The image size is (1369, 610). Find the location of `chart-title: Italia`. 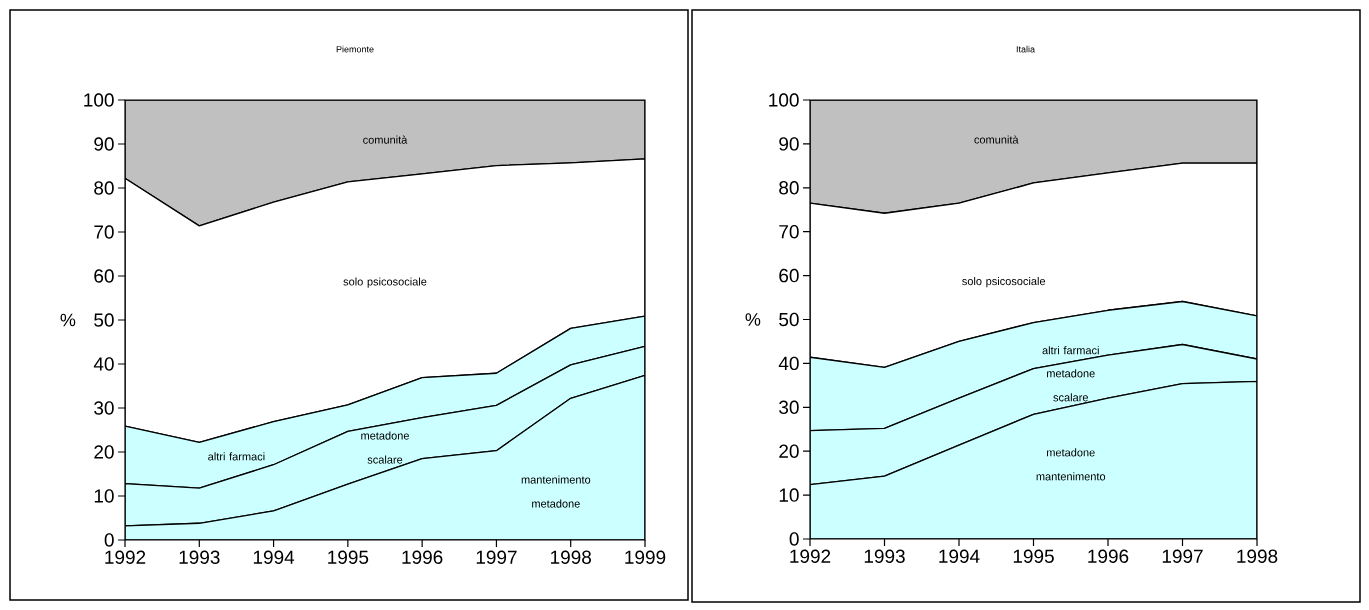

chart-title: Italia is located at coordinates (1025, 49).